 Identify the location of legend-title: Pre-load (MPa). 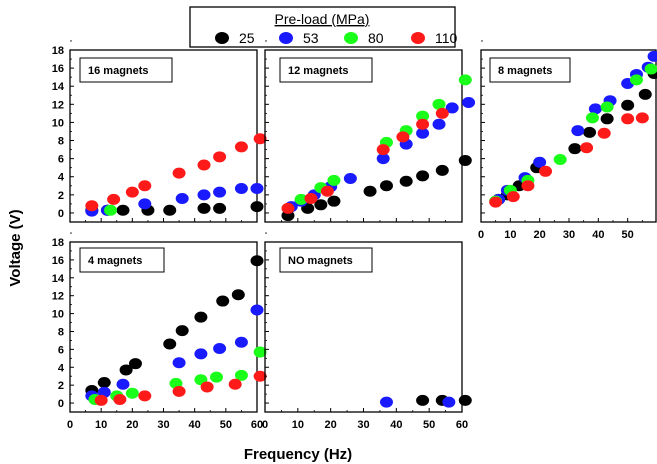
(322, 19).